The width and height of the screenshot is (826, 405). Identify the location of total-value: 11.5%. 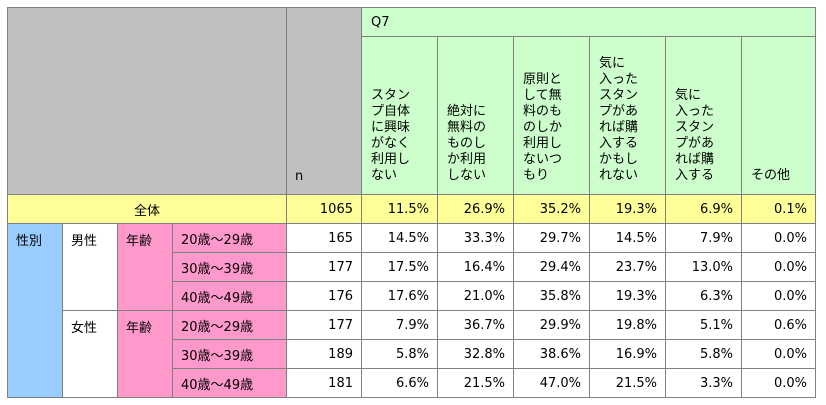
(399, 209).